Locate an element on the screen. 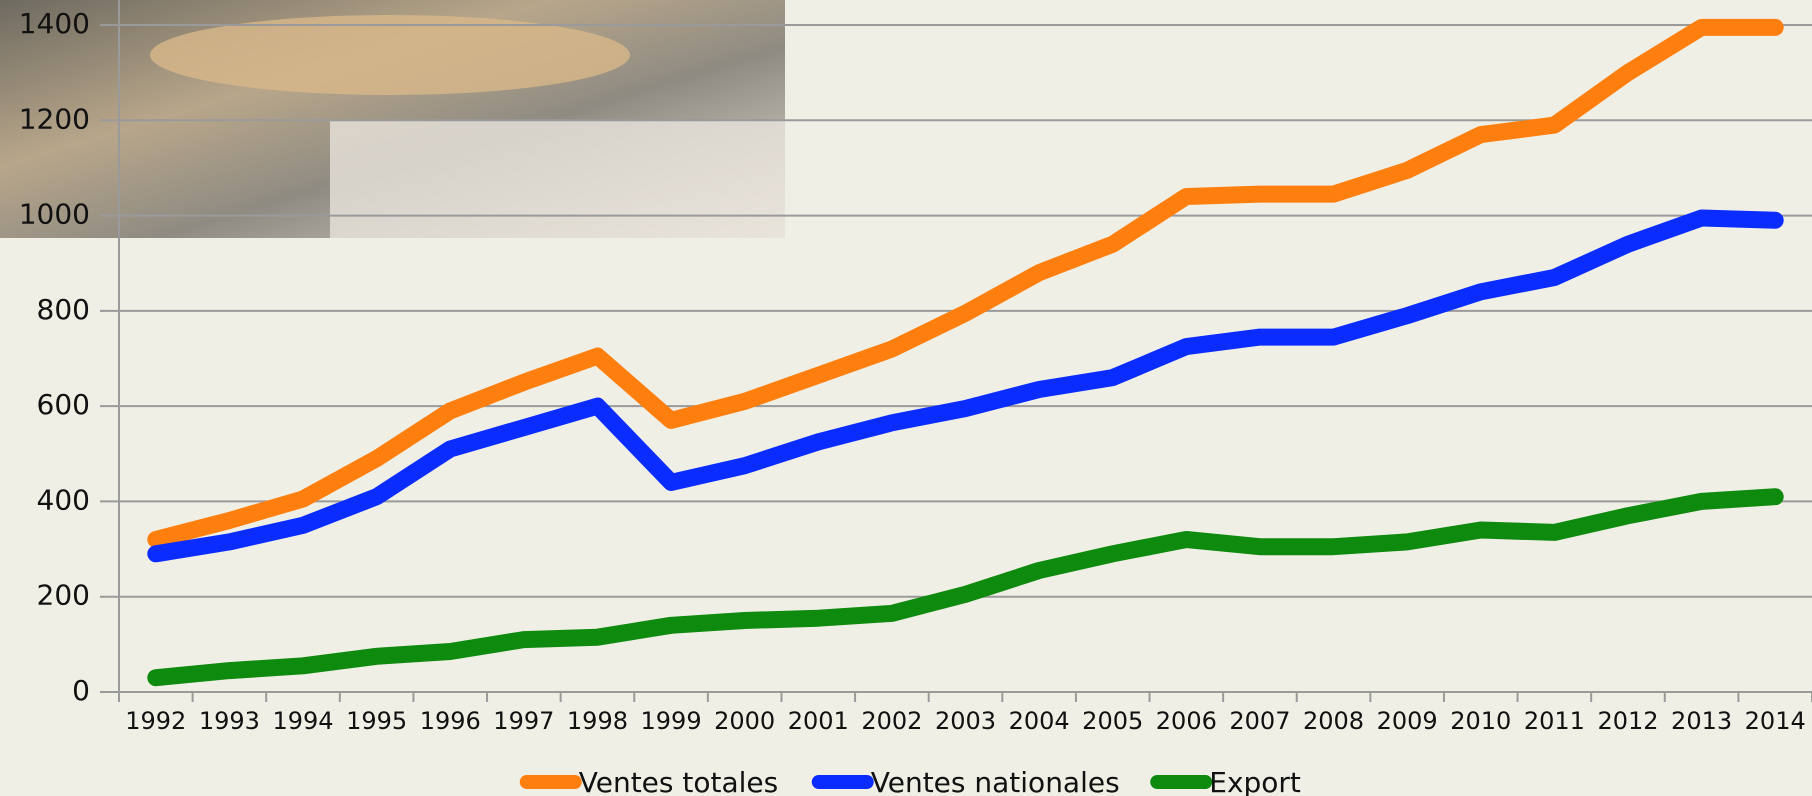  legend-label: Export is located at coordinates (1255, 781).